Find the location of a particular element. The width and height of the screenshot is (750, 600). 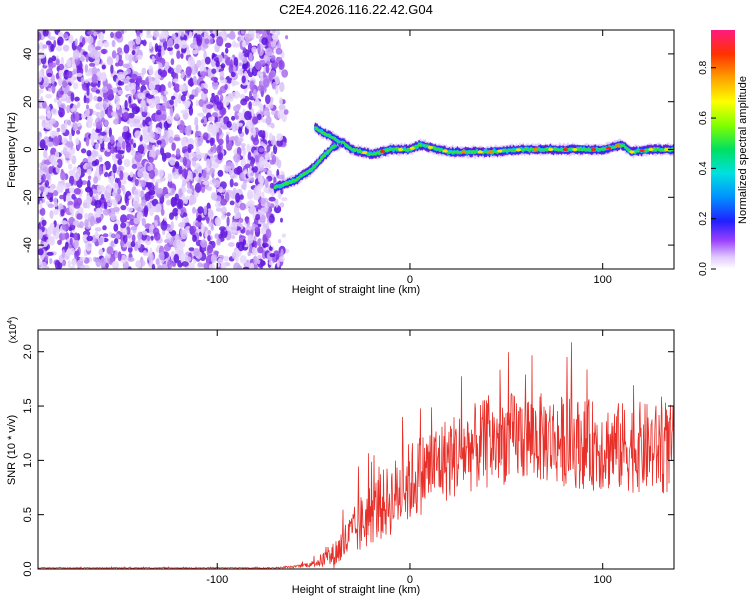

snr-x-axis-label: Height of straight line (km) is located at coordinates (356, 590).